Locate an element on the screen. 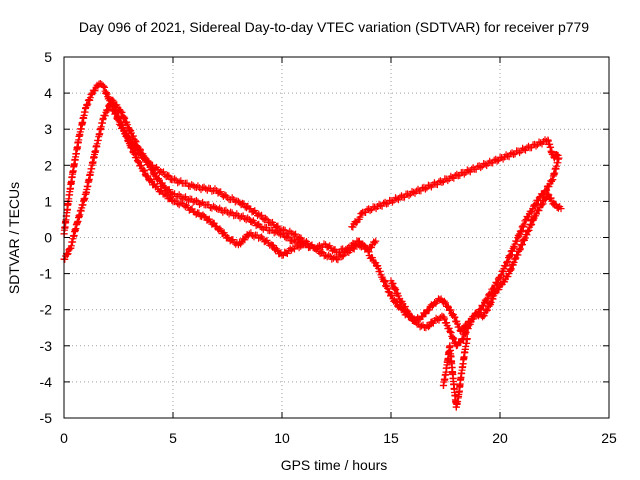  series-track-f is located at coordinates (455, 373).